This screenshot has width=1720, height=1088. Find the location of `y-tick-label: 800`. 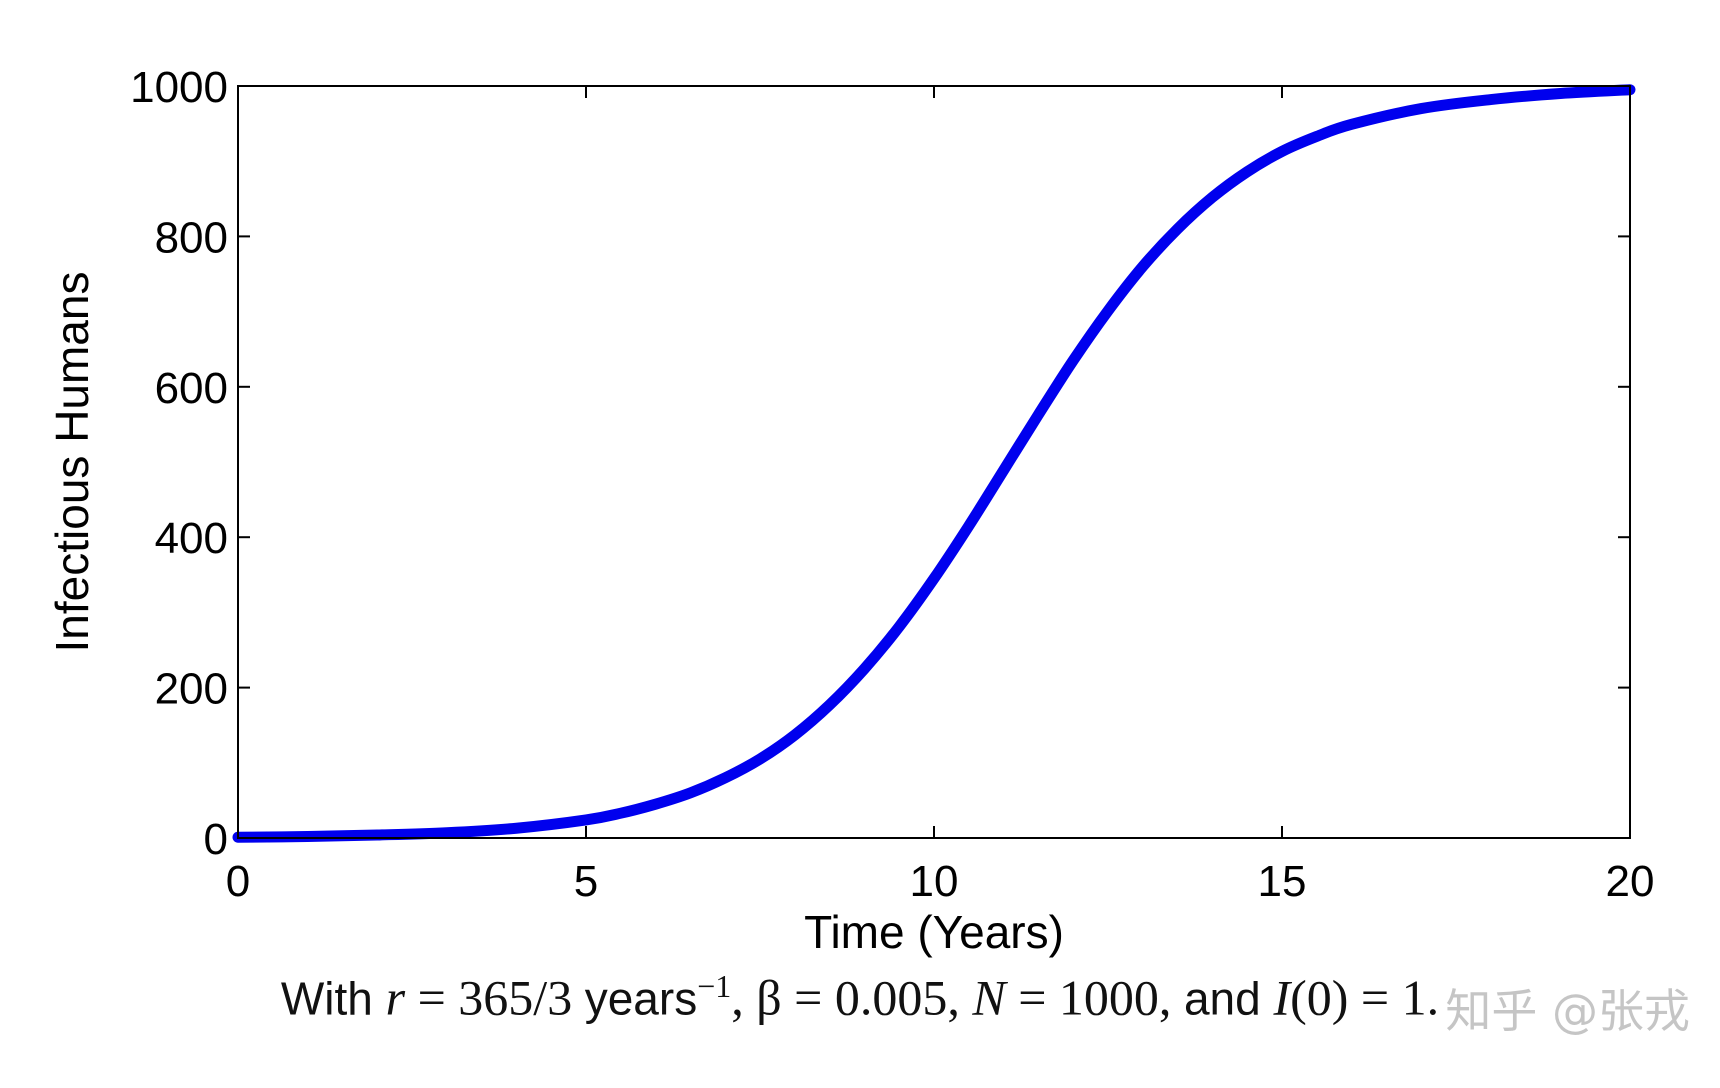

y-tick-label: 800 is located at coordinates (191, 237).